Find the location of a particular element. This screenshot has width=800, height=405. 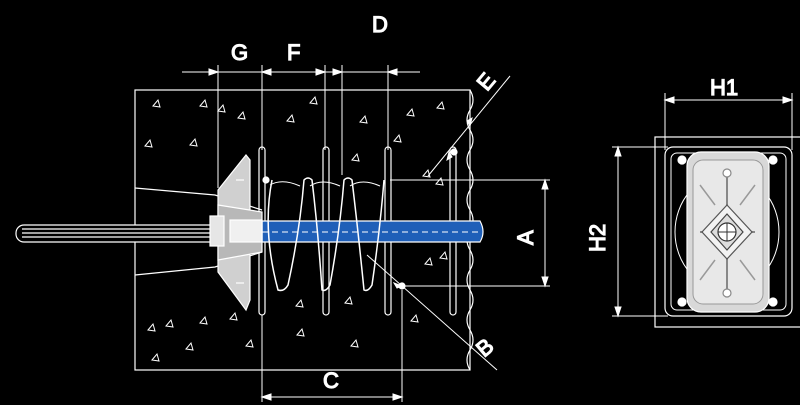

dimension-C is located at coordinates (332, 346).